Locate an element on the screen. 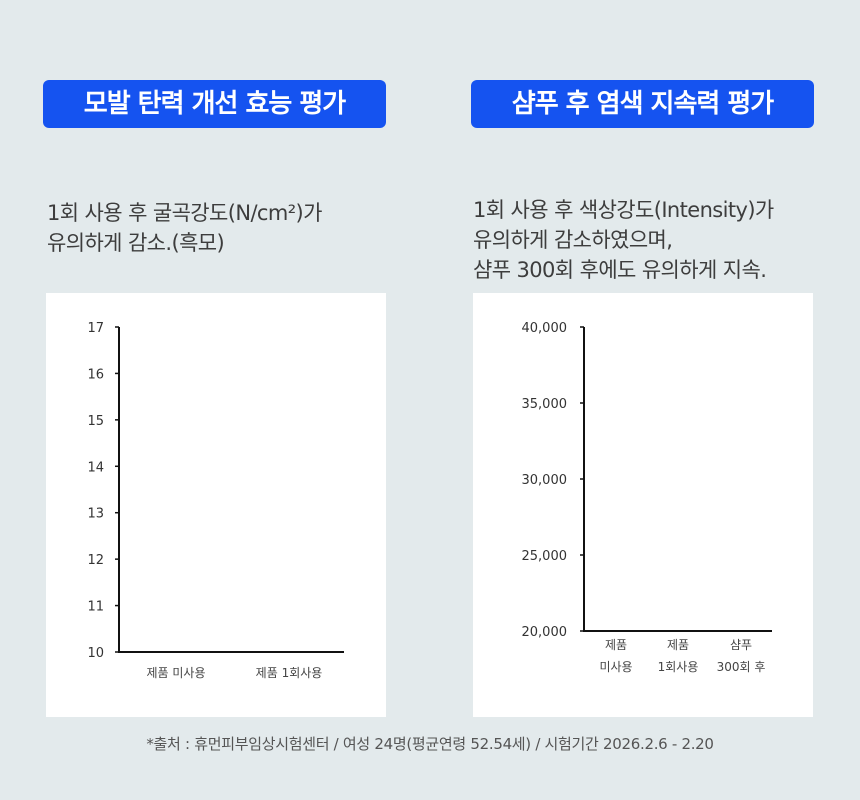  elasticity-description-line: 유의하게 감소.(흑모) is located at coordinates (136, 243).